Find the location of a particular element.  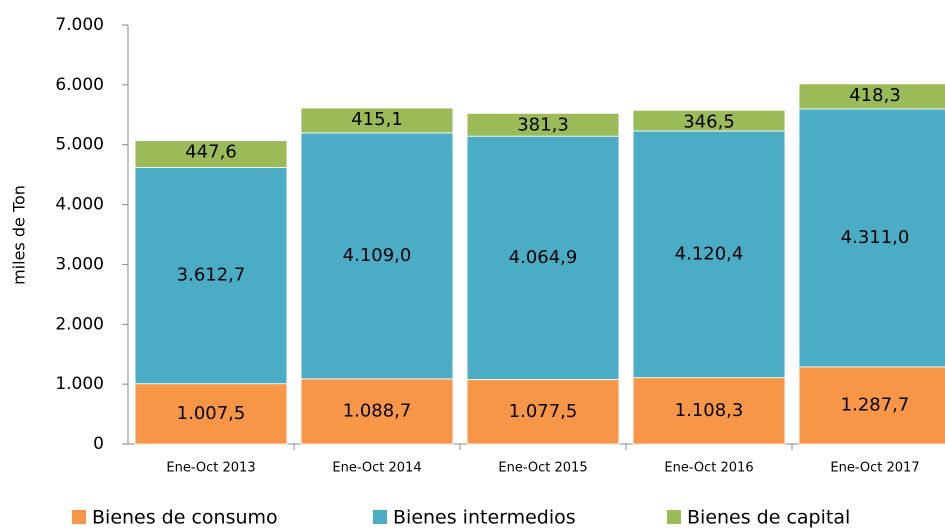

x-tick-label: Ene-Oct 2013 is located at coordinates (210, 468).